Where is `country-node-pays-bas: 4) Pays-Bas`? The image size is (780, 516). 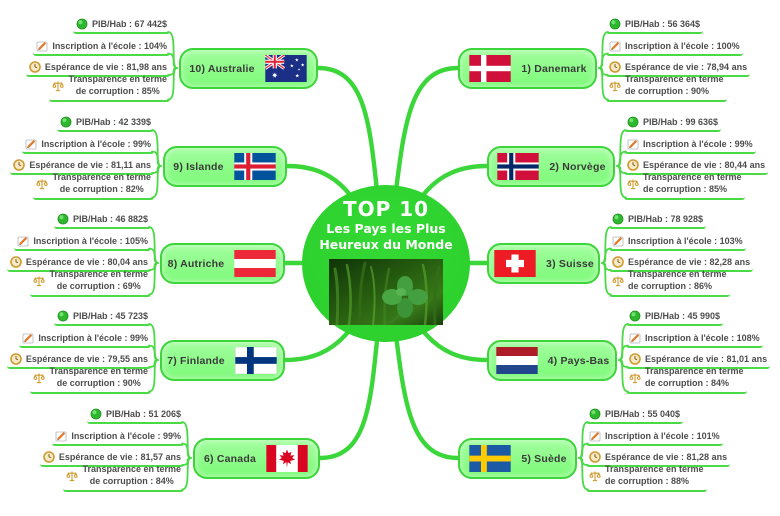
country-node-pays-bas: 4) Pays-Bas is located at coordinates (552, 360).